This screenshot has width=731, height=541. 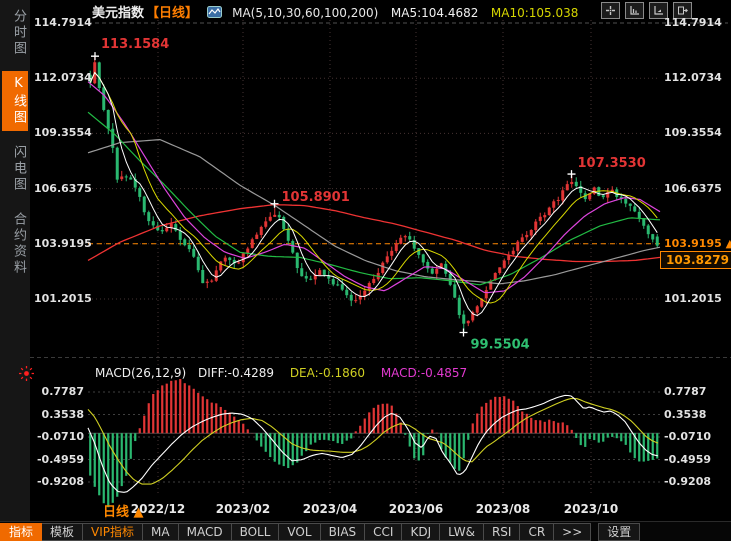 I want to click on toolbar-boll-tab: BOLL, so click(x=255, y=532).